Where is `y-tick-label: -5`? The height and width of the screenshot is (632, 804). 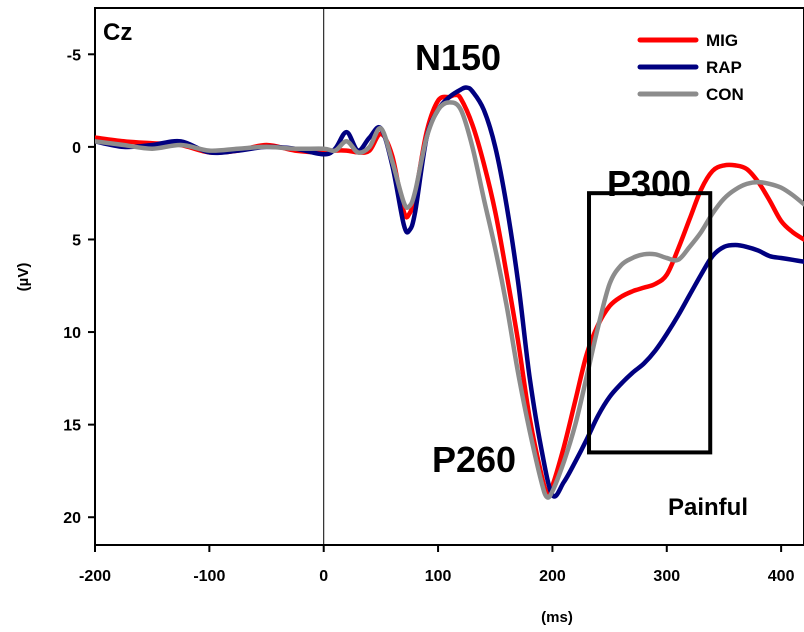
y-tick-label: -5 is located at coordinates (74, 55).